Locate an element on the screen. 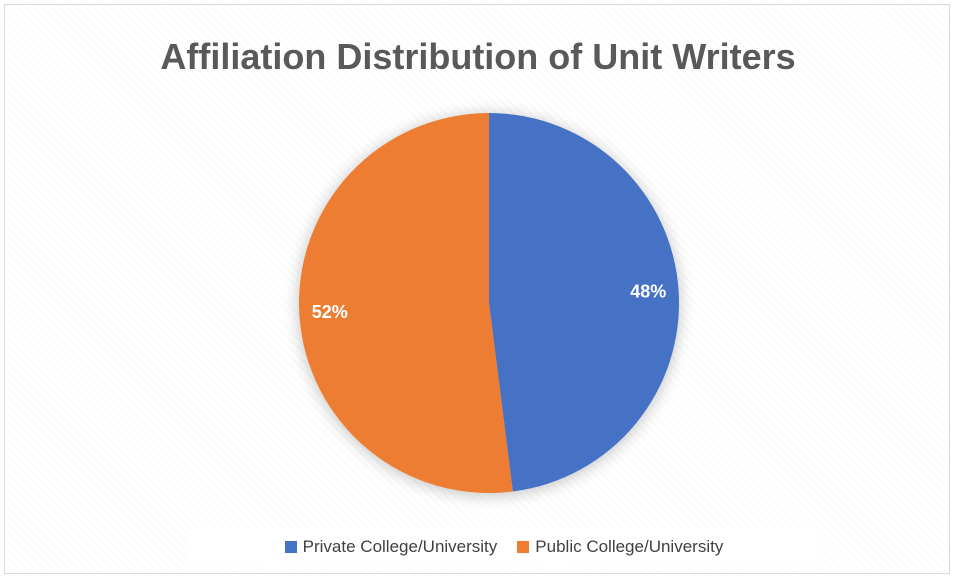  legend-label-public: Public College/University is located at coordinates (629, 546).